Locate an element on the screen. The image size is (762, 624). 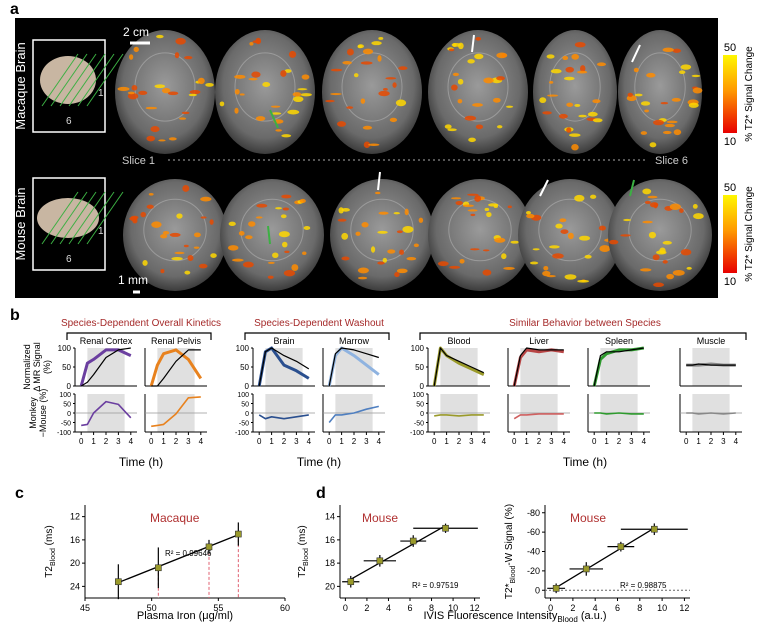
x-axis-label-part: IVIS Fluorescence Intensity is located at coordinates (490, 616).